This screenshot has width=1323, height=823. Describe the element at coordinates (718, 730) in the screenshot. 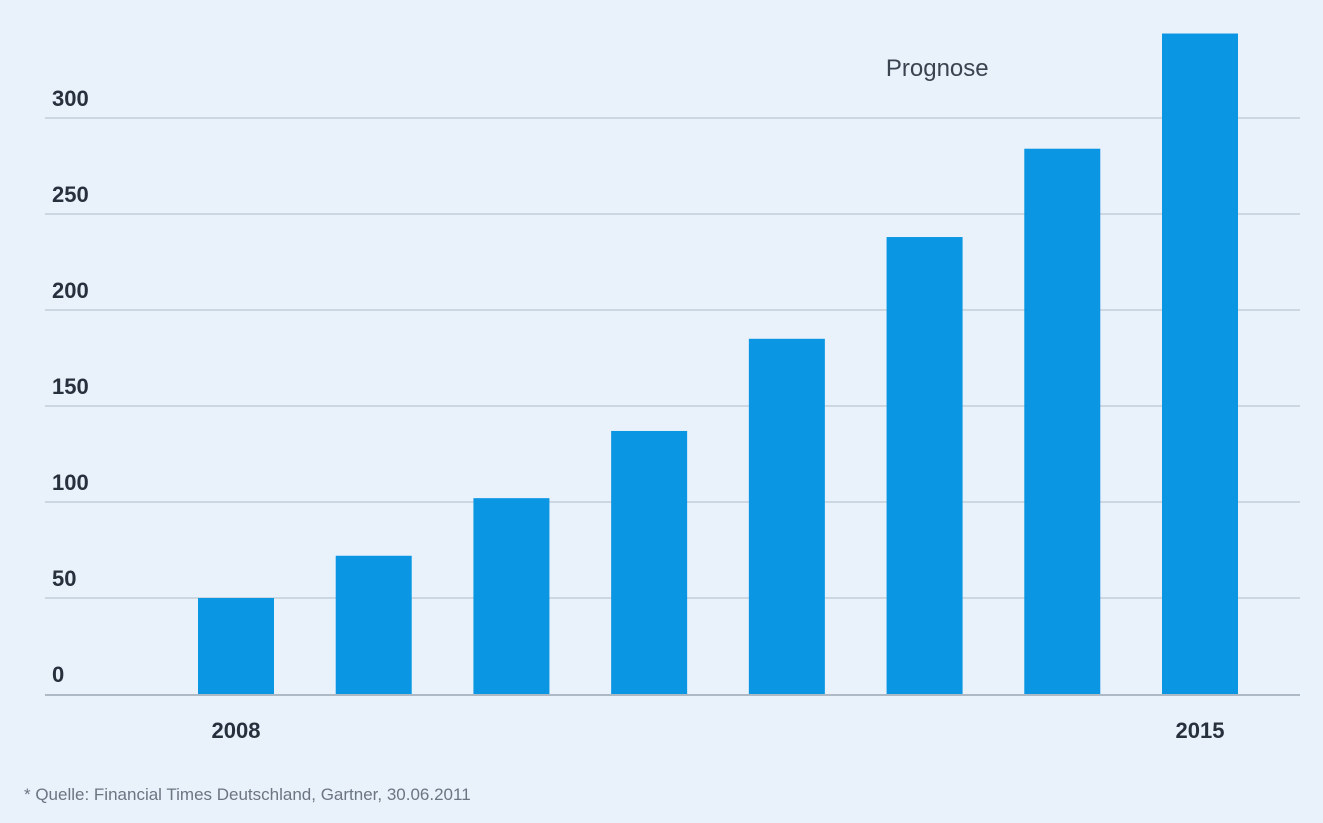

I see `x-tick-labels: 2008 2015` at that location.